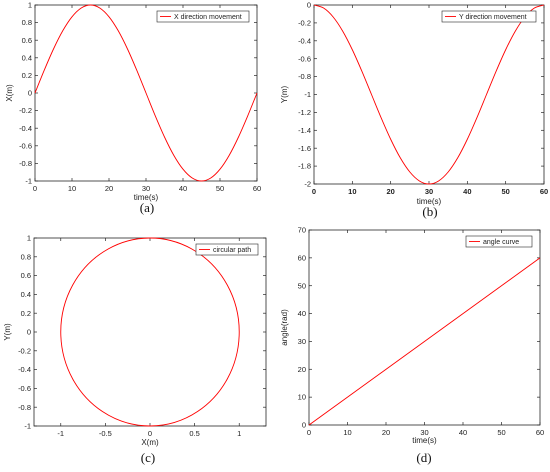 The image size is (550, 472). I want to click on y-tick-label: 10, so click(302, 397).